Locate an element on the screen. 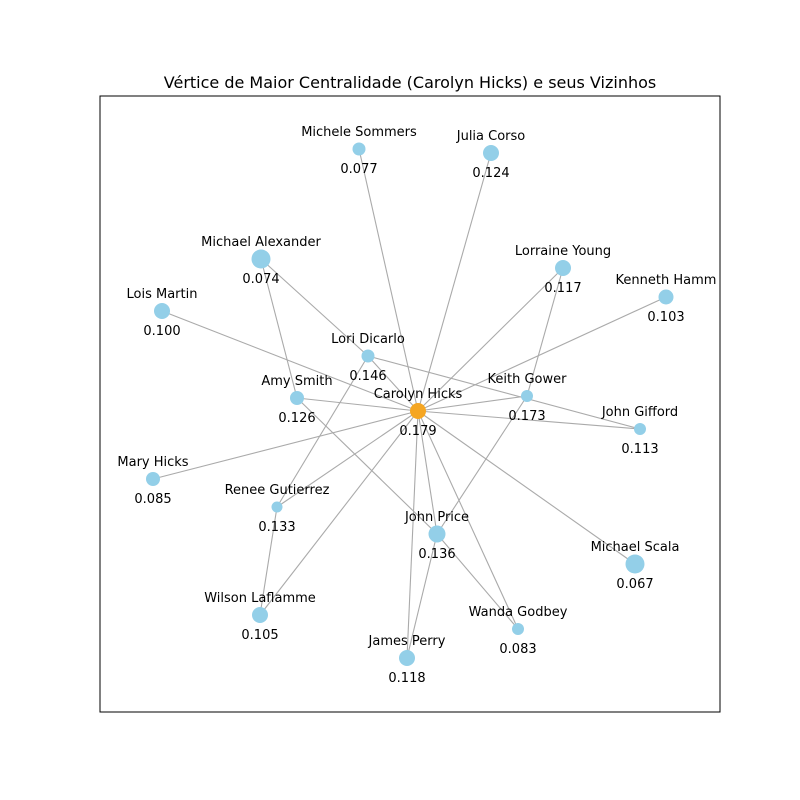 The image size is (800, 800). edge-carolyn-james is located at coordinates (412, 534).